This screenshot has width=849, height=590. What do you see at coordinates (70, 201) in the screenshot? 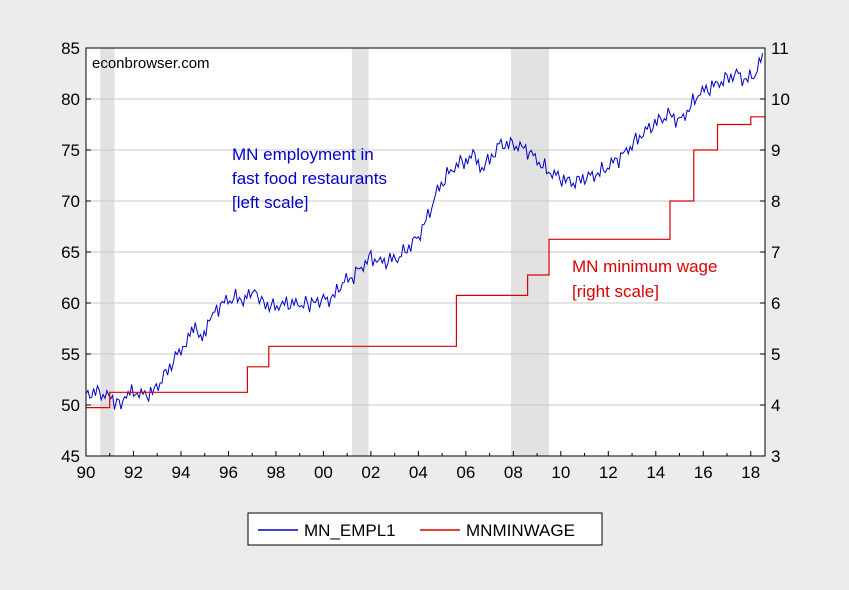
I see `left-tick-label-70: 70` at bounding box center [70, 201].